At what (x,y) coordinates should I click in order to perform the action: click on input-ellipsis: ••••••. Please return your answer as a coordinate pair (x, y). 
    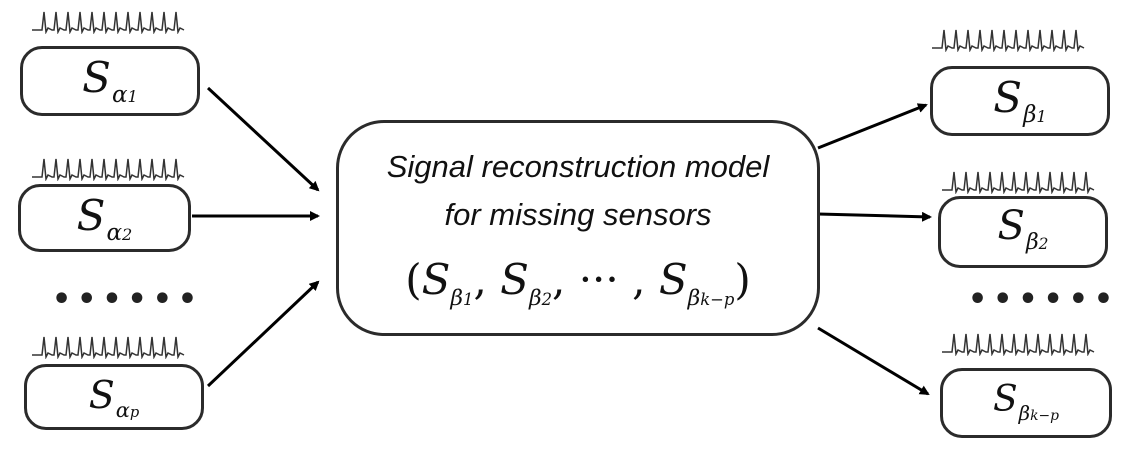
    Looking at the image, I should click on (128, 299).